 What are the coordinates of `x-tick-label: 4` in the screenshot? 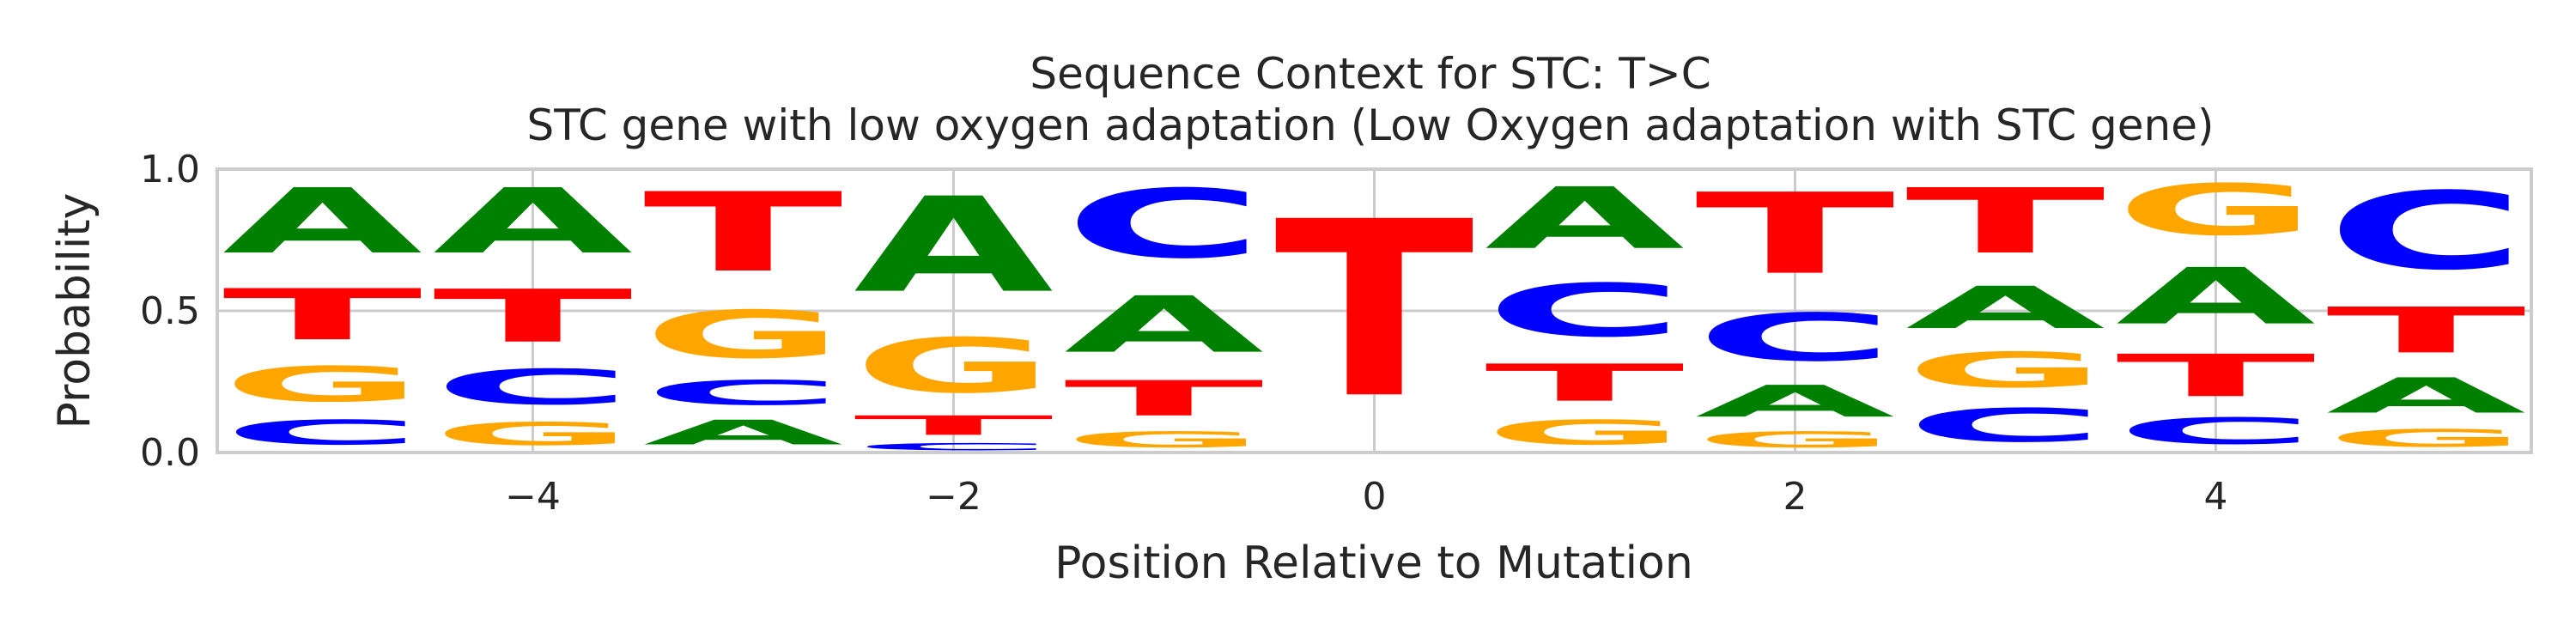 It's located at (2216, 497).